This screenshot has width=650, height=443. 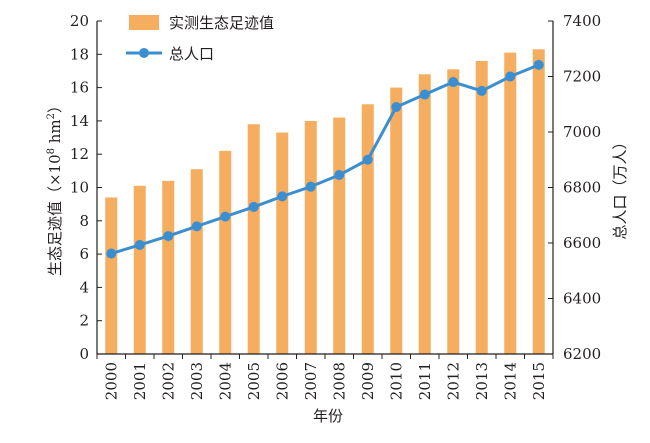 What do you see at coordinates (84, 254) in the screenshot?
I see `left-tick-label: 6` at bounding box center [84, 254].